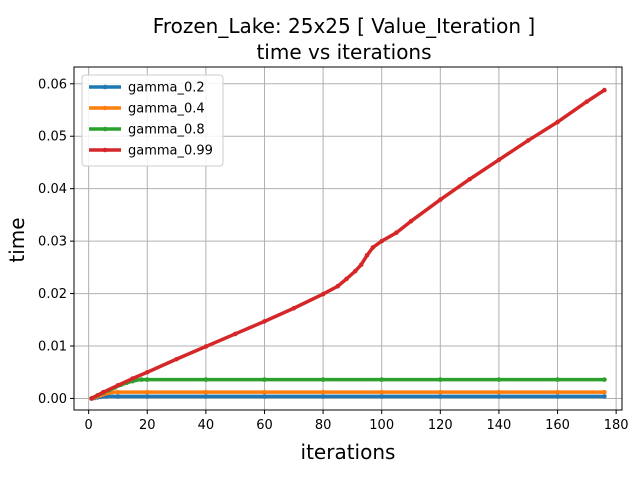 This screenshot has width=640, height=480. I want to click on x-tick-label: 20, so click(147, 425).